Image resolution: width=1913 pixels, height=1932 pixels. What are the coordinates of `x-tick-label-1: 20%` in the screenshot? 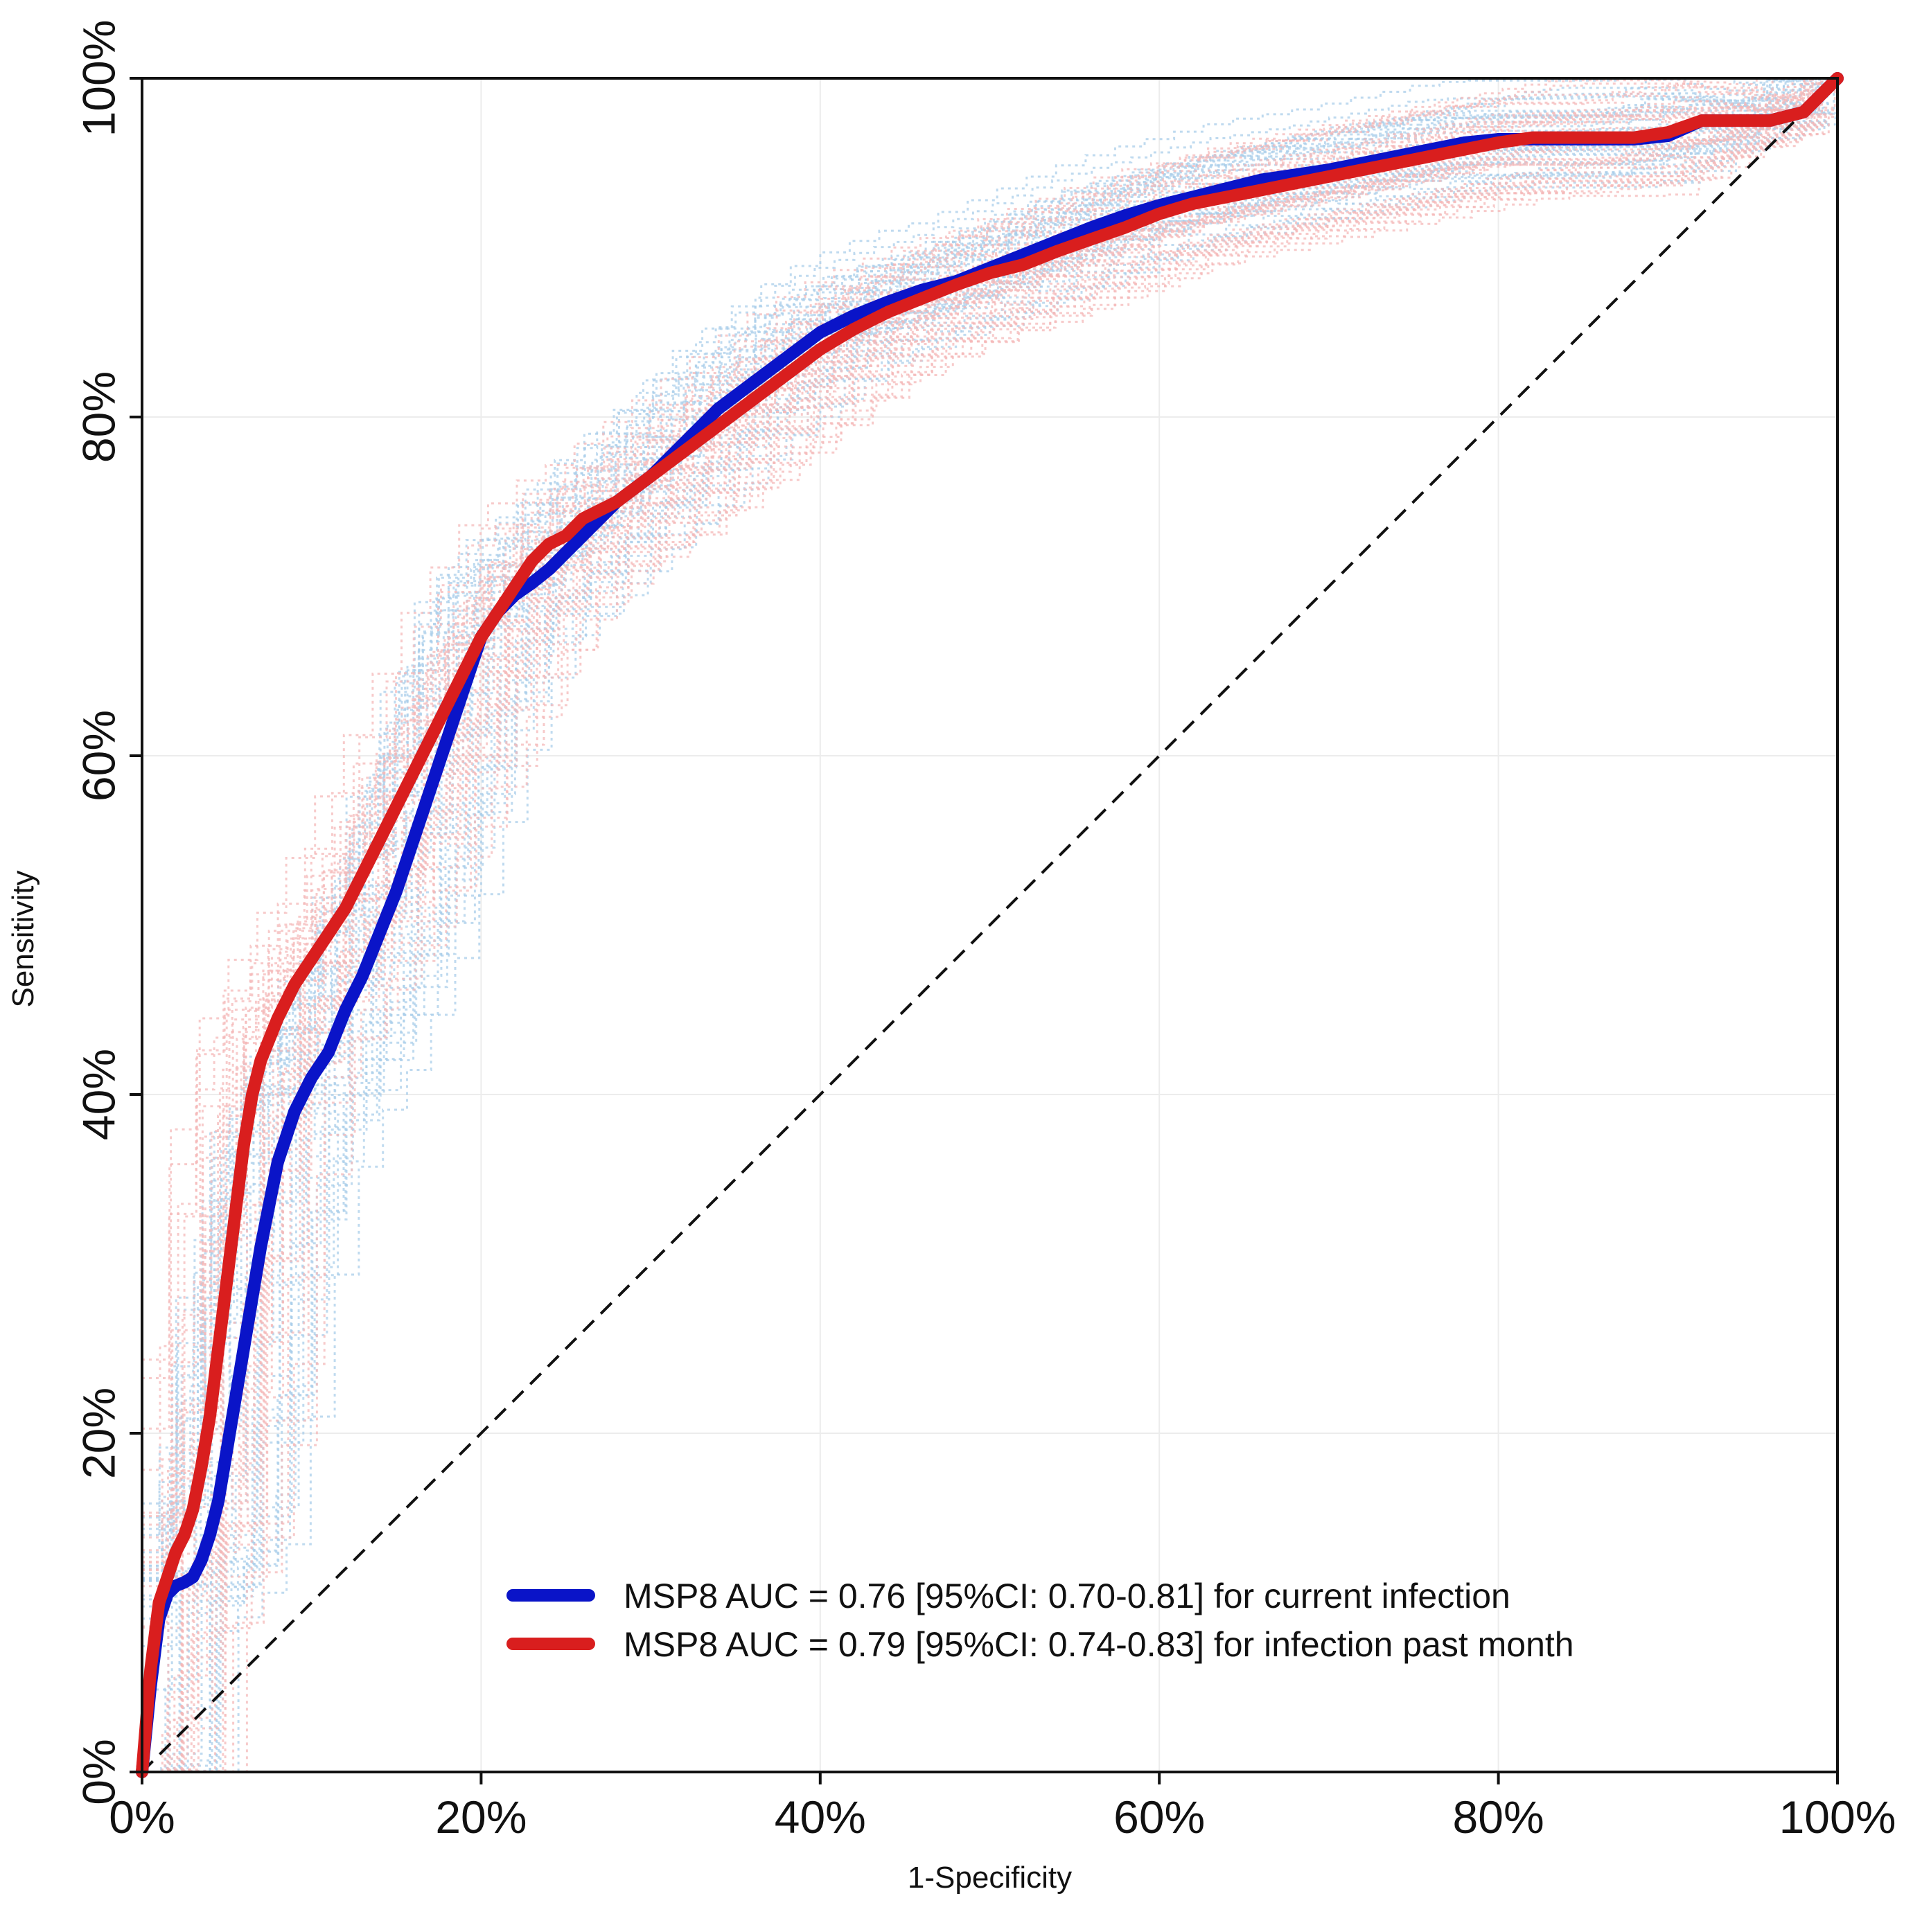 It's located at (481, 1817).